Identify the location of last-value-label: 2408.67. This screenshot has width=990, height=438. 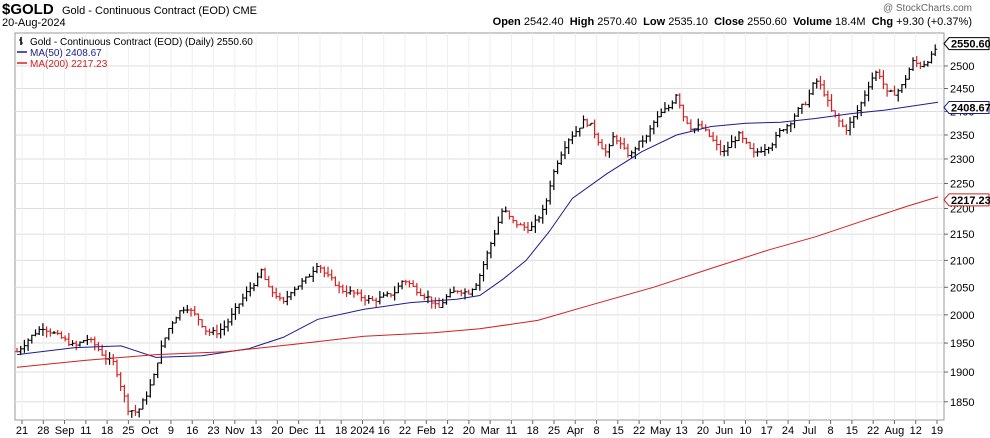
(966, 107).